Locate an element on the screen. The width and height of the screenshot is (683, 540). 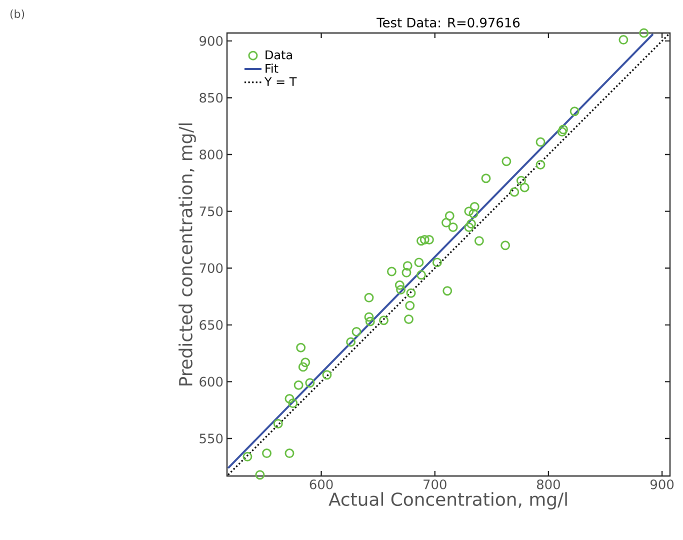
y-tick-label: 700 is located at coordinates (211, 268).